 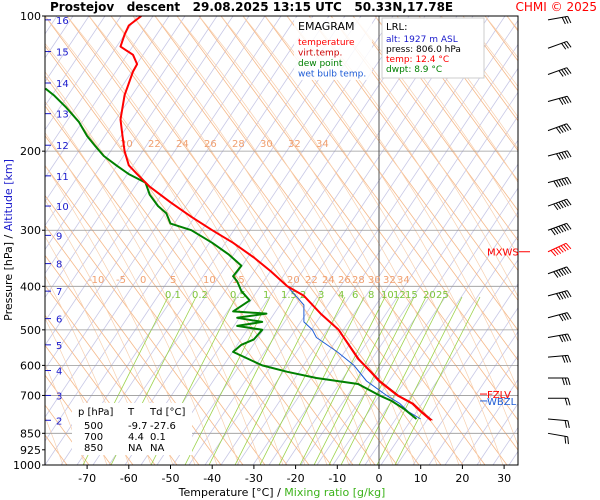 I want to click on moist-adiabat-label: 26, so click(x=344, y=280).